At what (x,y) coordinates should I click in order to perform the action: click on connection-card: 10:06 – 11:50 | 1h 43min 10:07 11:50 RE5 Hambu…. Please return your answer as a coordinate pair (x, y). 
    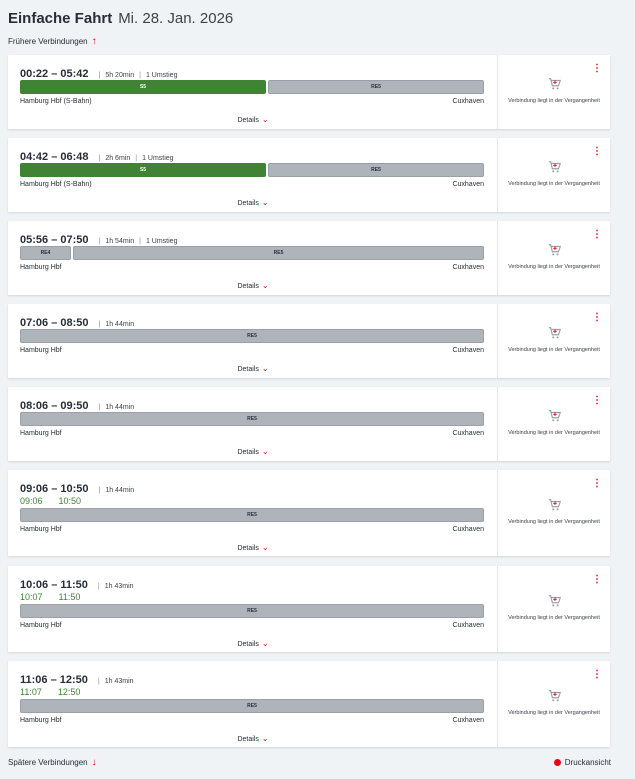
    Looking at the image, I should click on (309, 609).